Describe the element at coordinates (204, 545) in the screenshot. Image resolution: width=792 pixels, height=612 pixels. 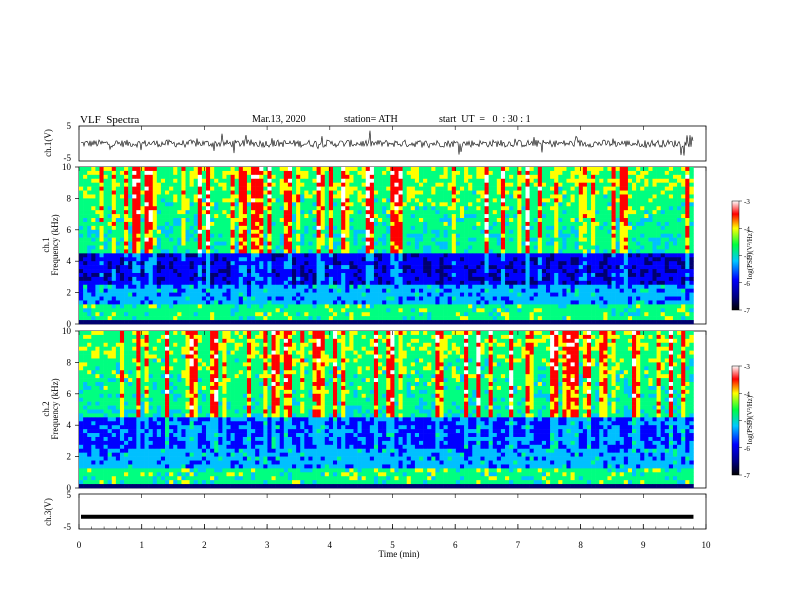
I see `xaxis-tick-label: 2` at that location.